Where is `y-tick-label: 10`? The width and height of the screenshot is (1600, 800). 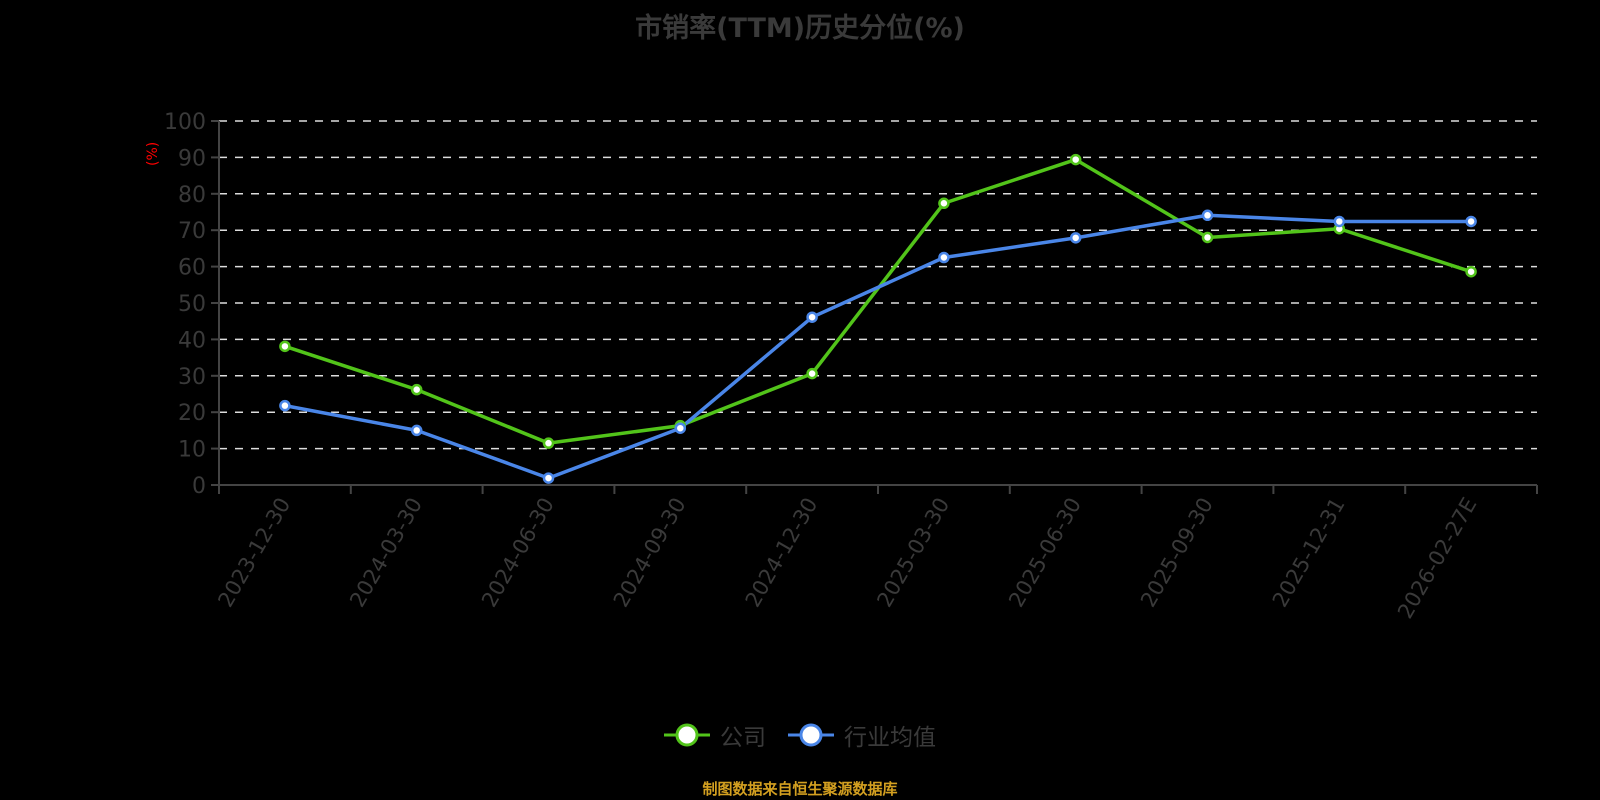 y-tick-label: 10 is located at coordinates (192, 450).